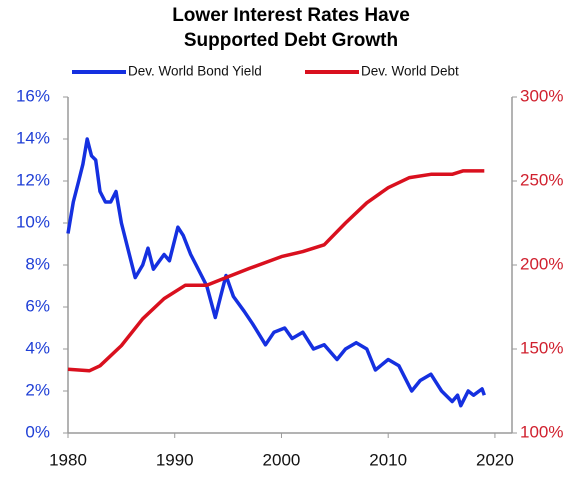  I want to click on y2-tick-label: 200%, so click(541, 263).